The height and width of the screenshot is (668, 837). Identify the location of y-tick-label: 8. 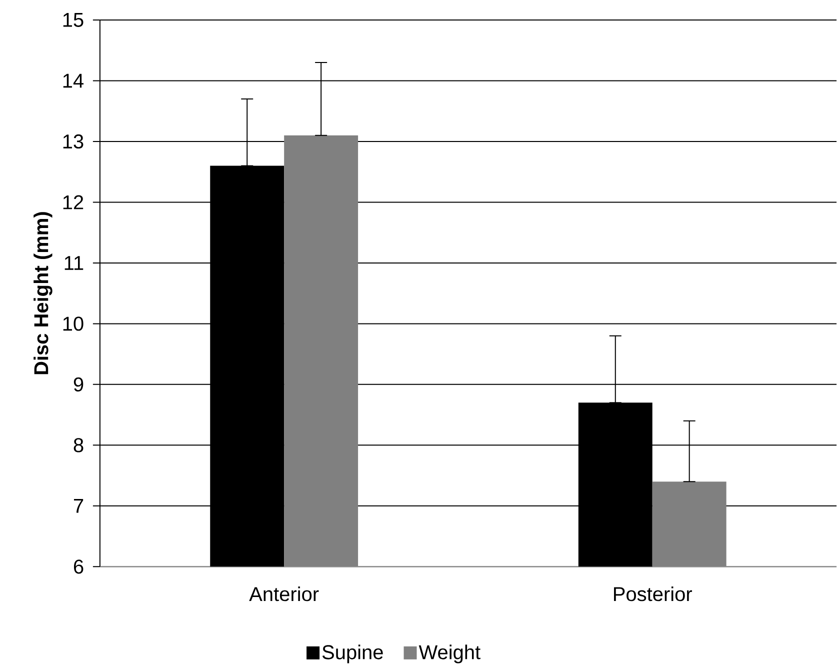
(79, 445).